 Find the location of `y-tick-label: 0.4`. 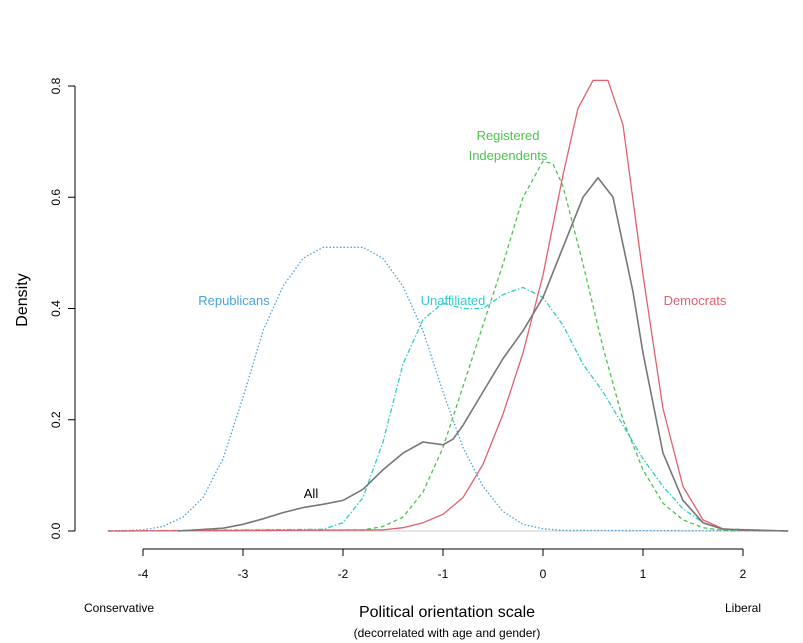

y-tick-label: 0.4 is located at coordinates (56, 308).